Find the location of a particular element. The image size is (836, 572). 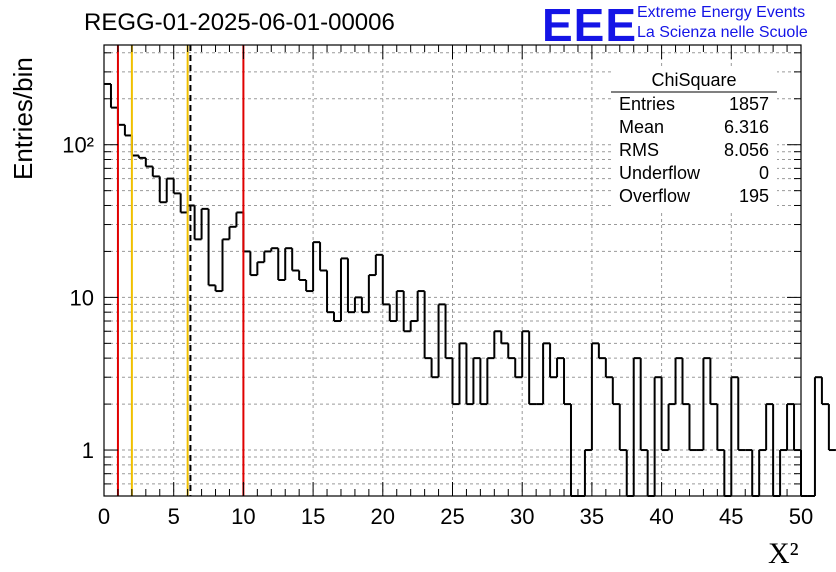

x-tick-label: 15 is located at coordinates (313, 516).